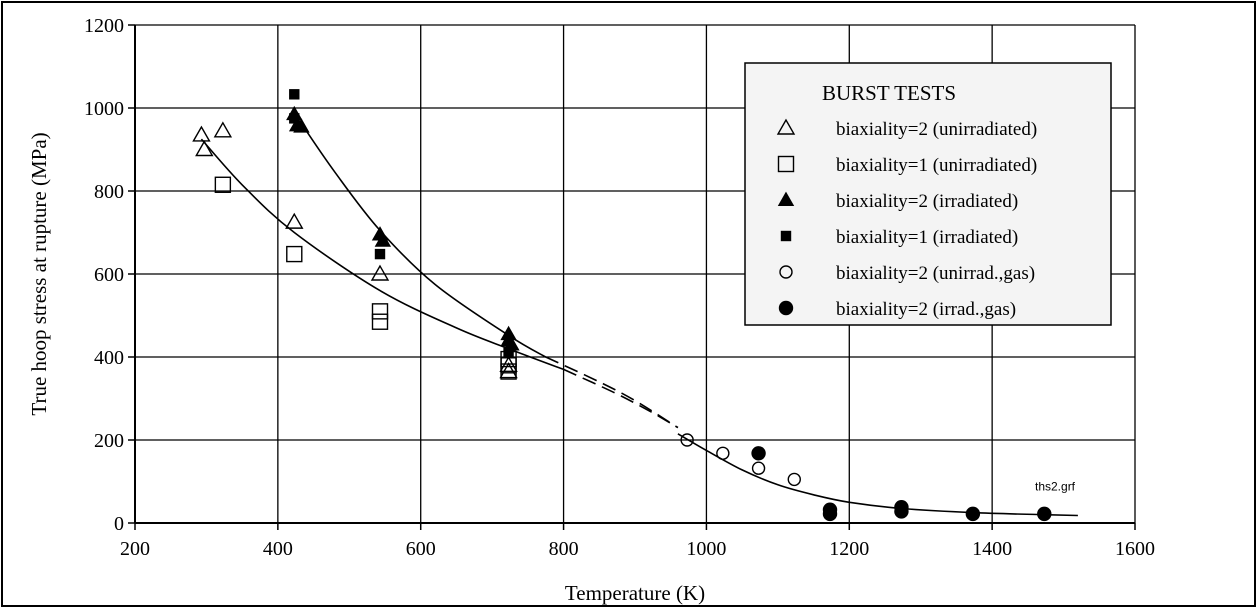 The height and width of the screenshot is (609, 1259). I want to click on y-tick-label-0: 0, so click(119, 524).